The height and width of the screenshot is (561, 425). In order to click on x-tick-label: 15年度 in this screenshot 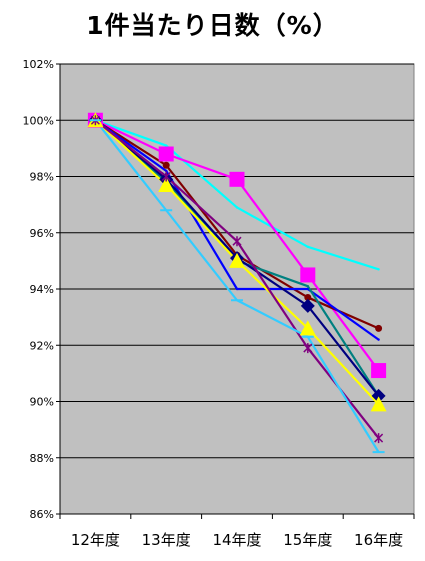, I will do `click(307, 540)`.